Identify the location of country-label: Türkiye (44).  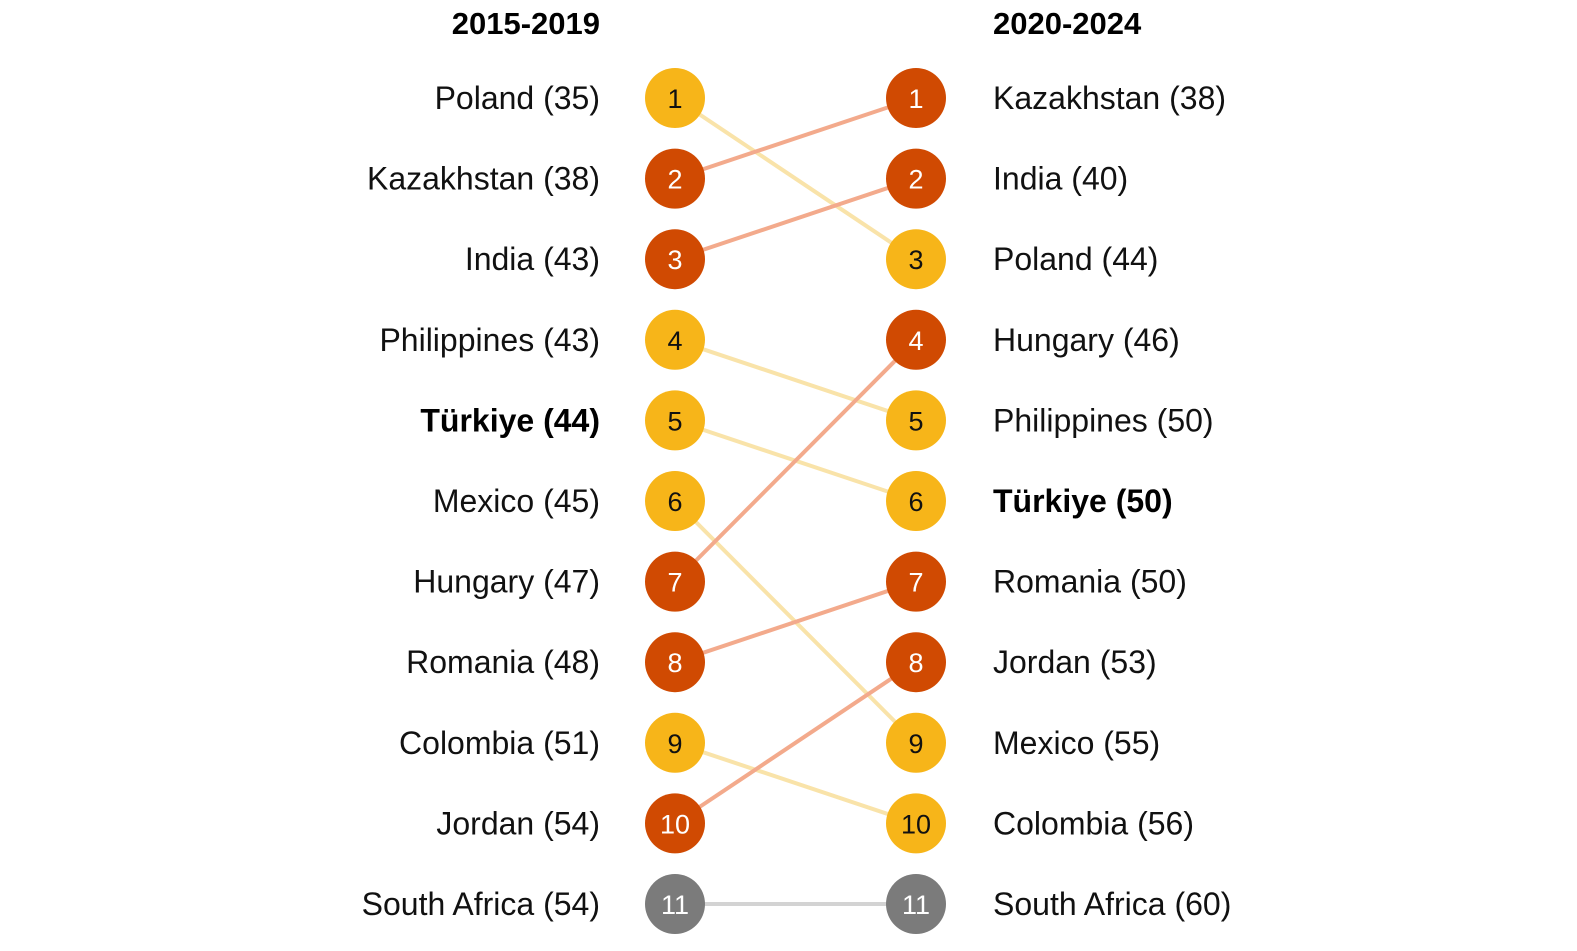
(510, 420).